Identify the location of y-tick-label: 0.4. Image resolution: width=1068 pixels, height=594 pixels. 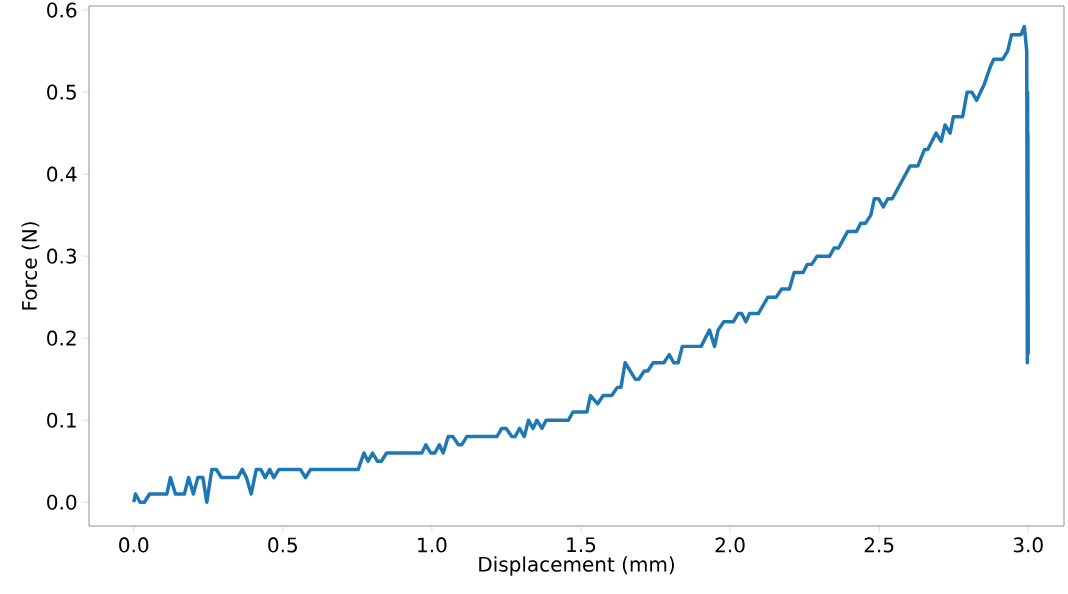
(62, 174).